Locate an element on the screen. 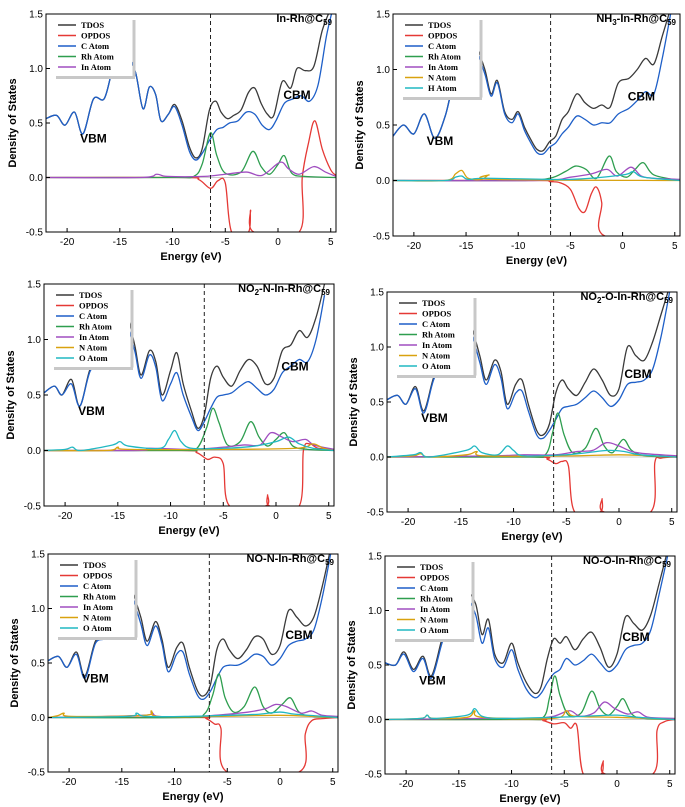 Image resolution: width=685 pixels, height=807 pixels. series-line-o-atom is located at coordinates (193, 715).